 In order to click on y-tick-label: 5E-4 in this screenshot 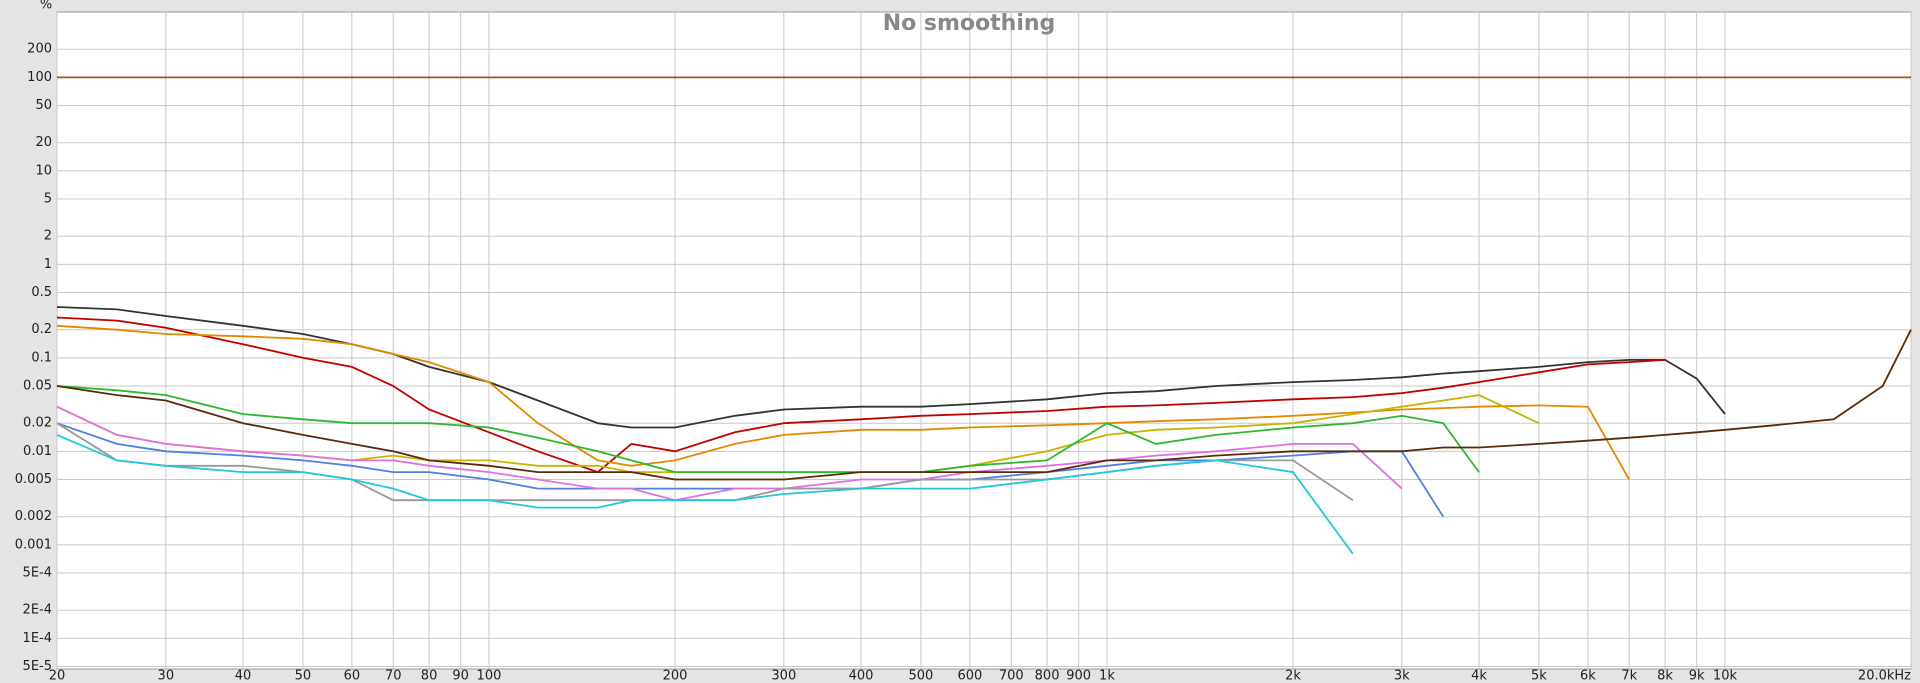, I will do `click(37, 572)`.